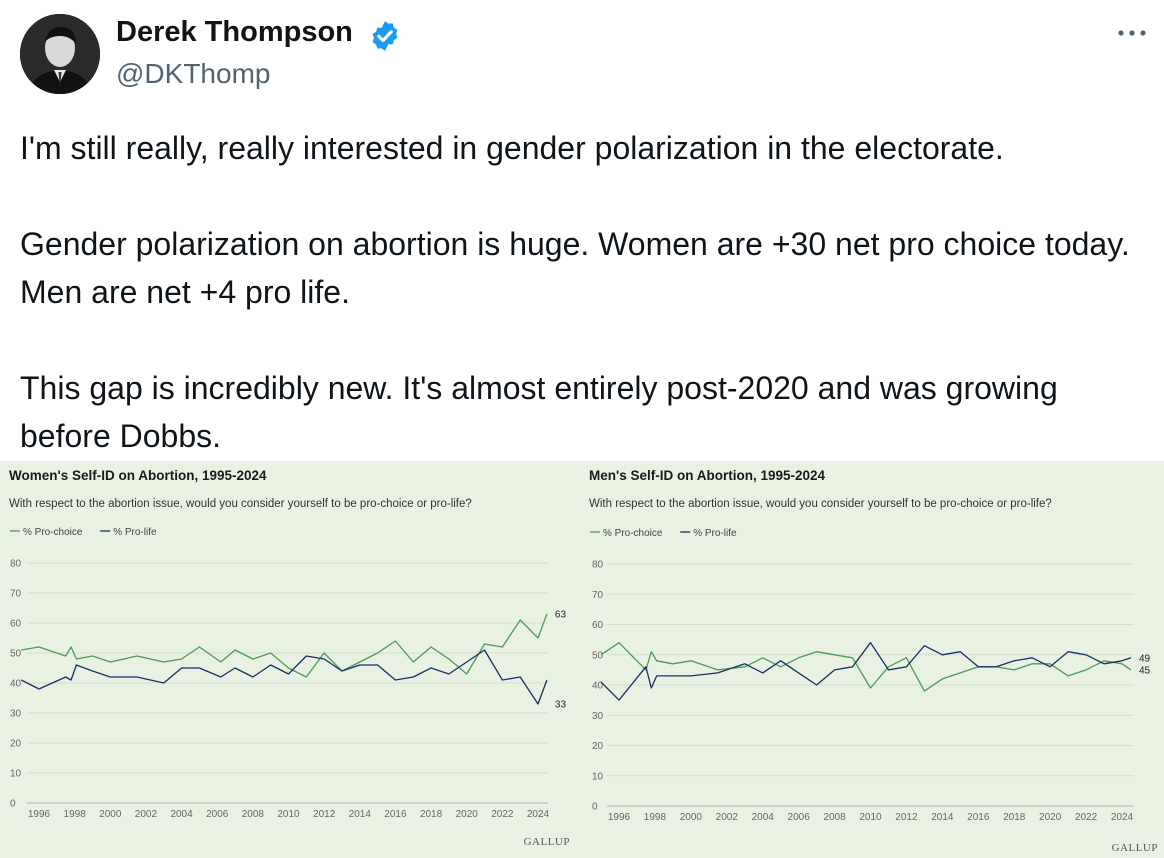 The width and height of the screenshot is (1164, 858). What do you see at coordinates (324, 814) in the screenshot?
I see `women-xtick-2012: 2012` at bounding box center [324, 814].